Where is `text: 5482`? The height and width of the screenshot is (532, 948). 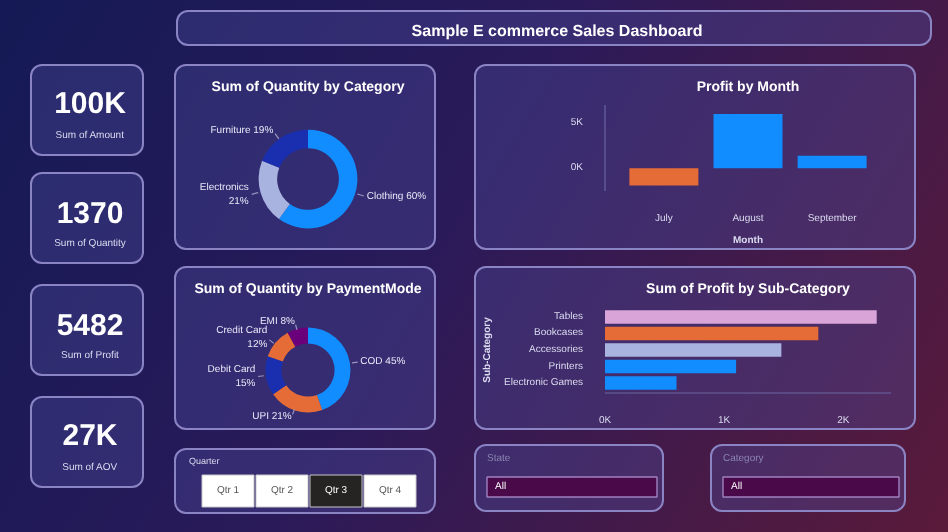
text: 5482 is located at coordinates (90, 325).